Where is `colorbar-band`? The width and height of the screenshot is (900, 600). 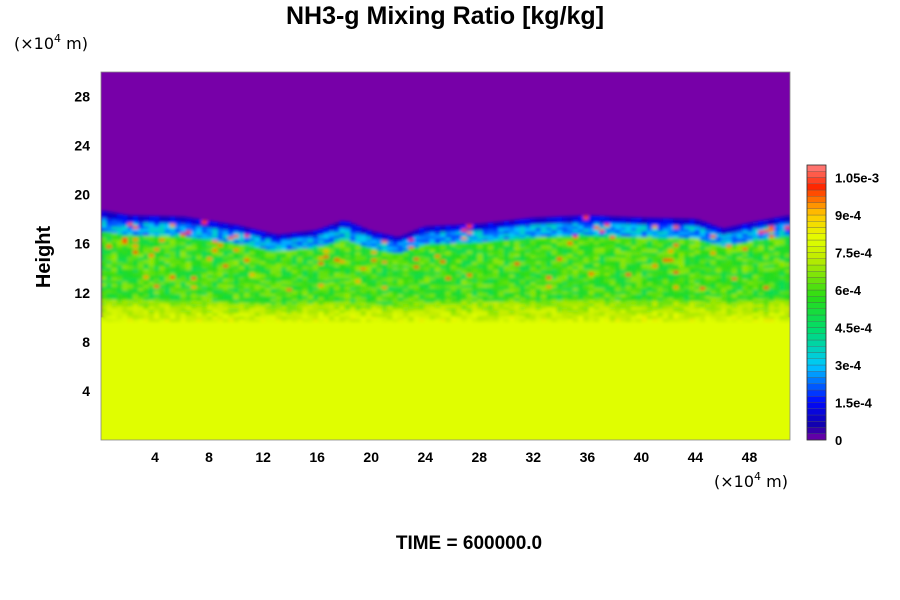 colorbar-band is located at coordinates (816, 349).